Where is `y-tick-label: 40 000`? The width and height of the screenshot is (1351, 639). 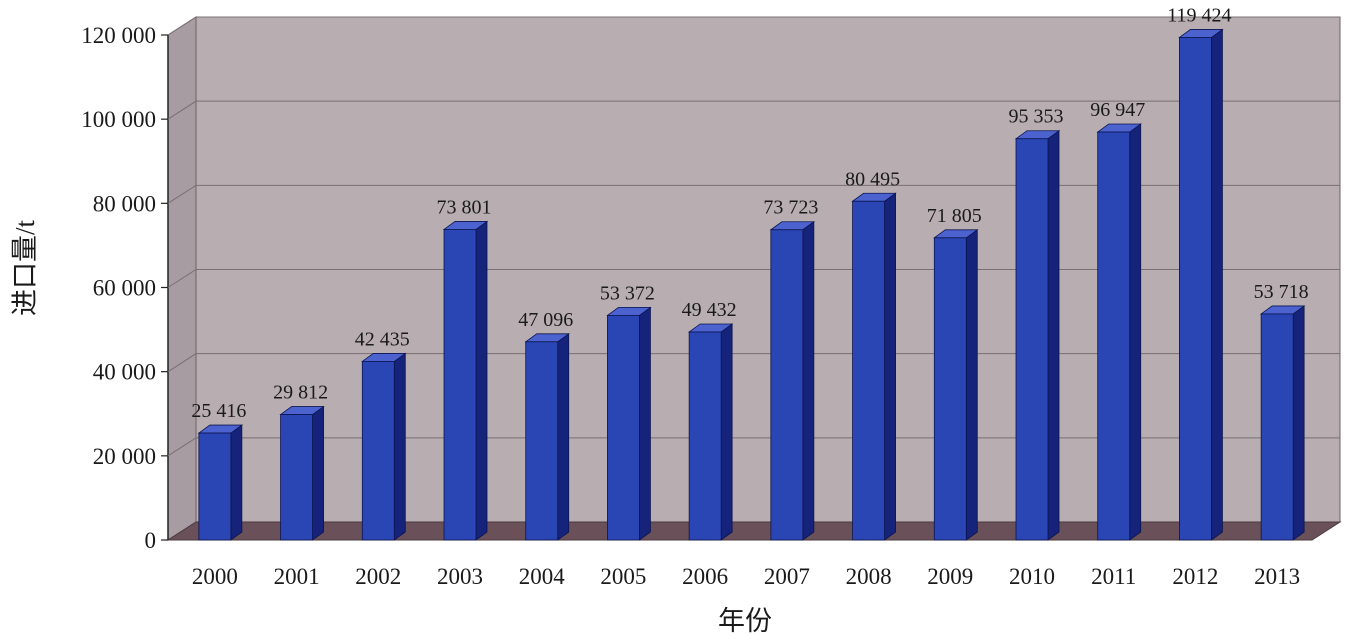 y-tick-label: 40 000 is located at coordinates (124, 372).